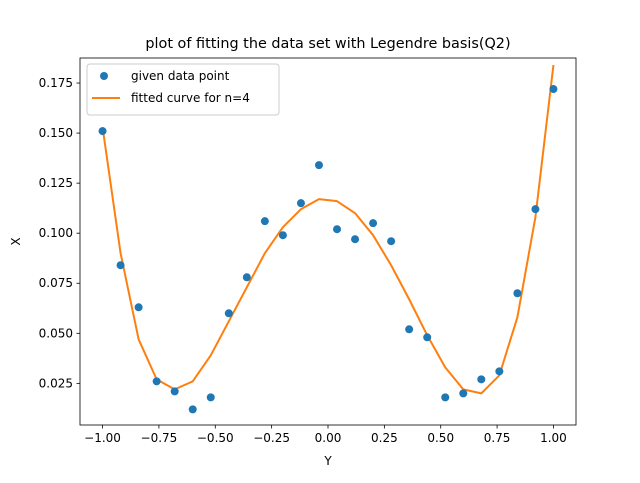 The height and width of the screenshot is (483, 640). I want to click on legend-label-fitted-curve: fitted curve for n=4, so click(190, 98).